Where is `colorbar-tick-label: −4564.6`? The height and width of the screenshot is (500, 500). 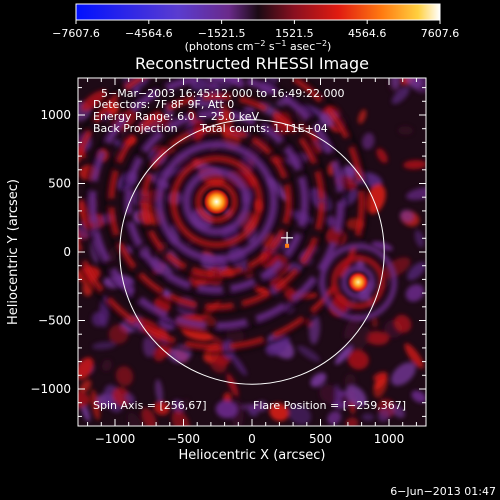 colorbar-tick-label: −4564.6 is located at coordinates (149, 33).